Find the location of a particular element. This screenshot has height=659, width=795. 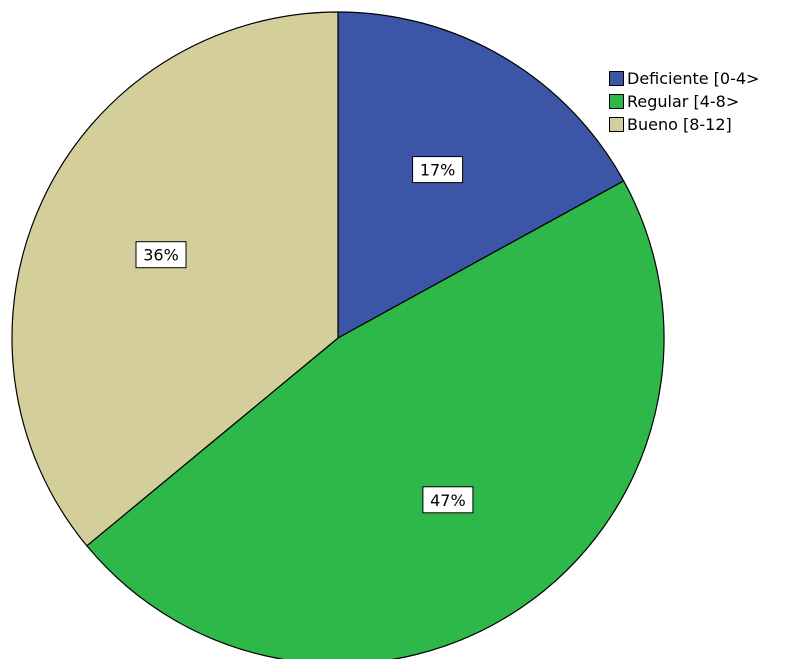

legend-label-deficiente: Deficiente [0-4> is located at coordinates (693, 78).